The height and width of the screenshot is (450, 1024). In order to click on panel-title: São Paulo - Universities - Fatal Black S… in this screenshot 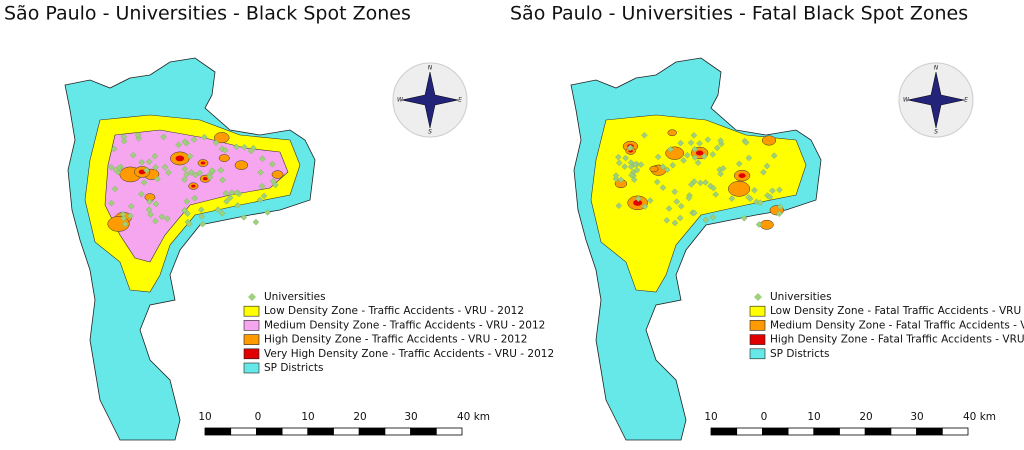, I will do `click(739, 14)`.